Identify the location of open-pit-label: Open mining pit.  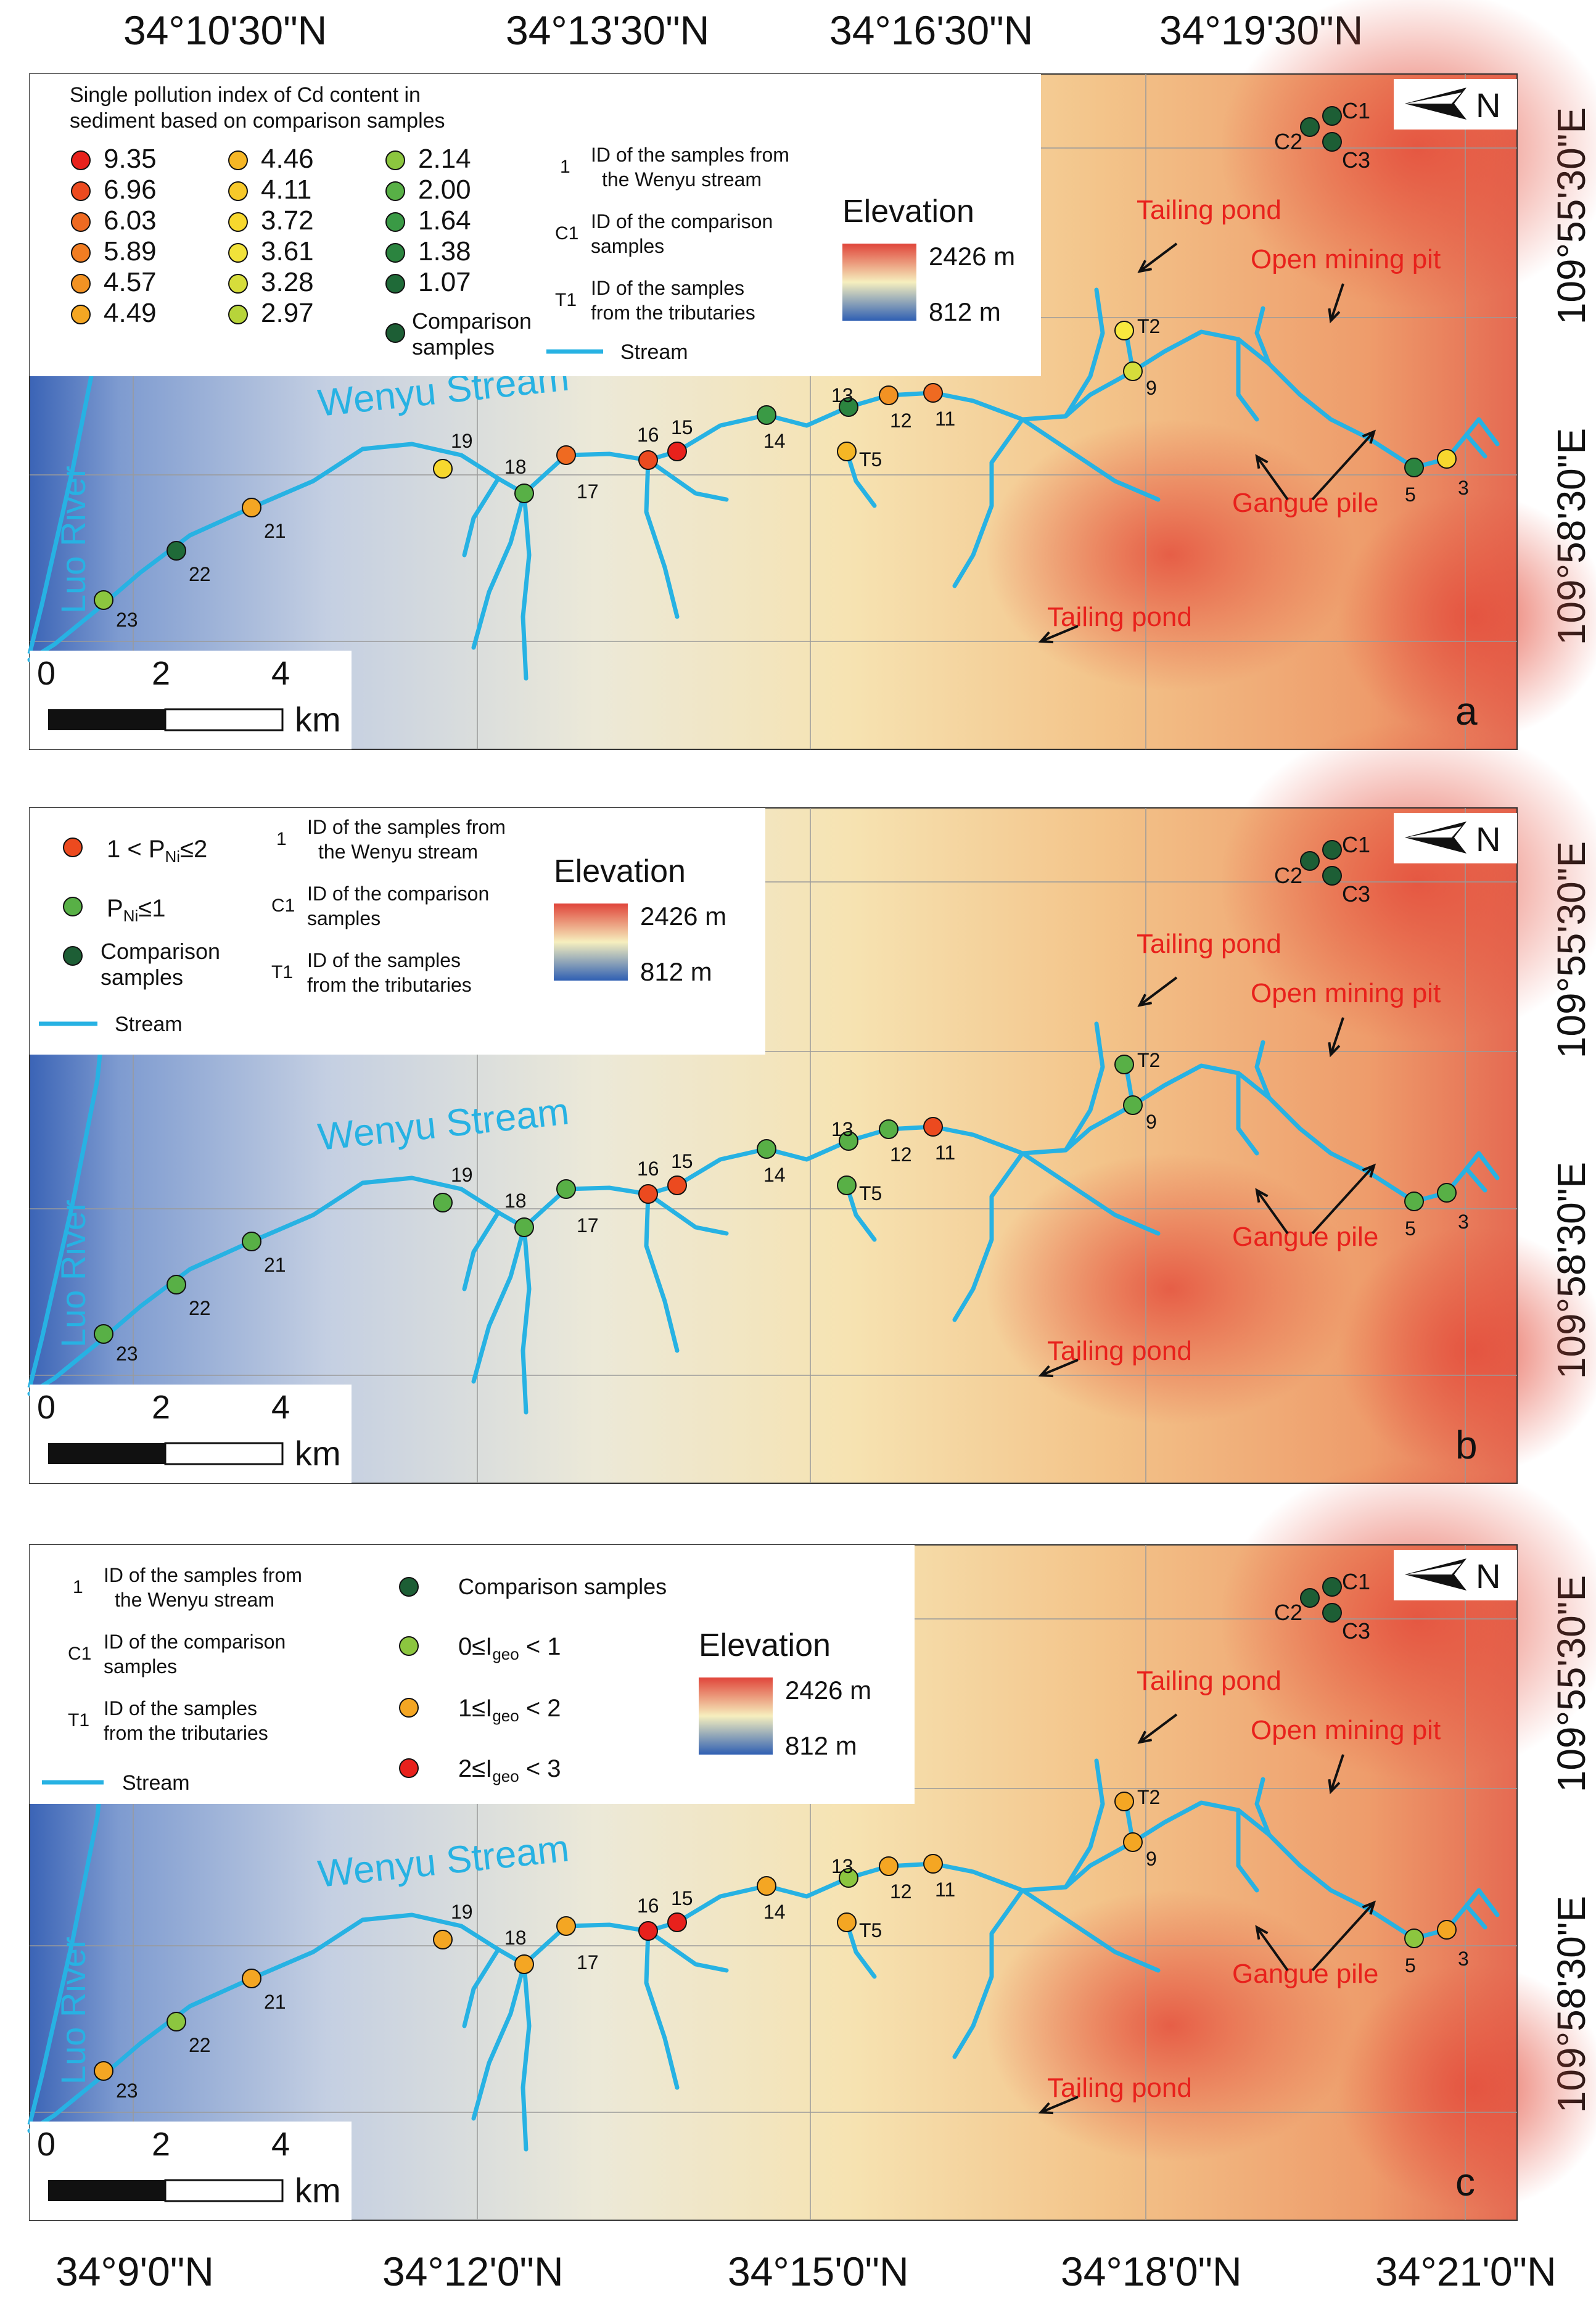
(1346, 993).